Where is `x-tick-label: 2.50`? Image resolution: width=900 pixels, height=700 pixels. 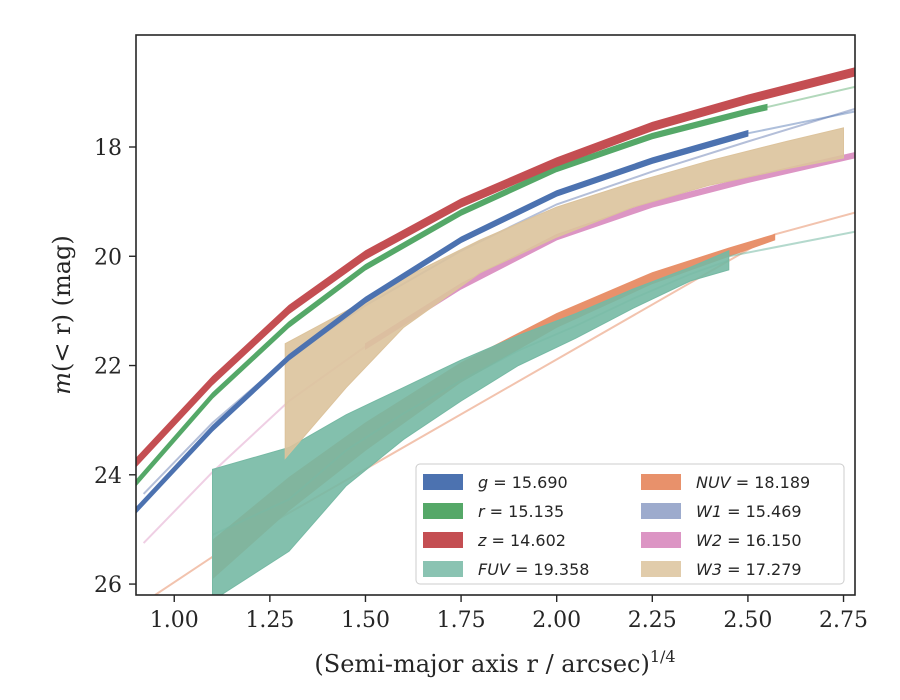
x-tick-label: 2.50 is located at coordinates (747, 620).